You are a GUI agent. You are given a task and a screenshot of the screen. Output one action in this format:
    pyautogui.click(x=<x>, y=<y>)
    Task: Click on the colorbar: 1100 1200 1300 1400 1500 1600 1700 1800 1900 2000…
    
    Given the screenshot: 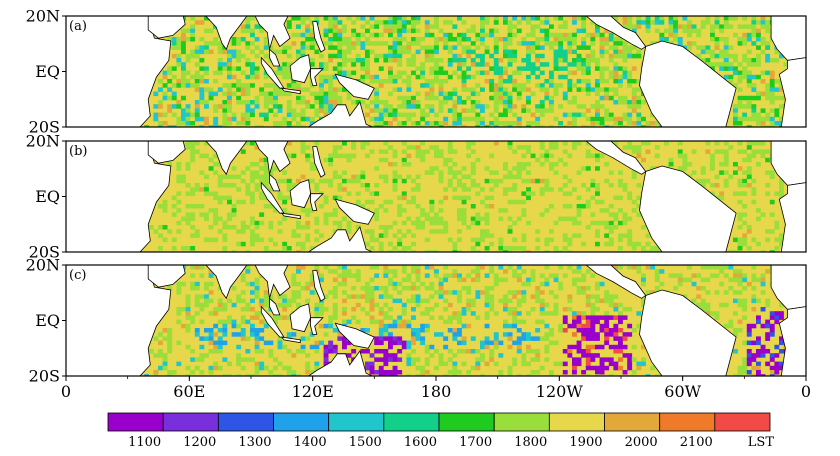 What is the action you would take?
    pyautogui.click(x=441, y=431)
    